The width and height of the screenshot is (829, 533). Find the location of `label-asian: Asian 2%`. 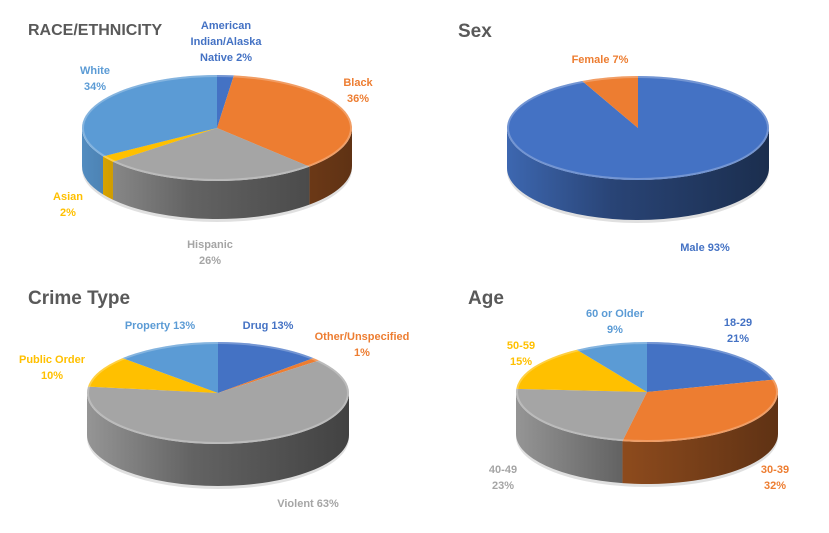

label-asian: Asian 2% is located at coordinates (68, 205).